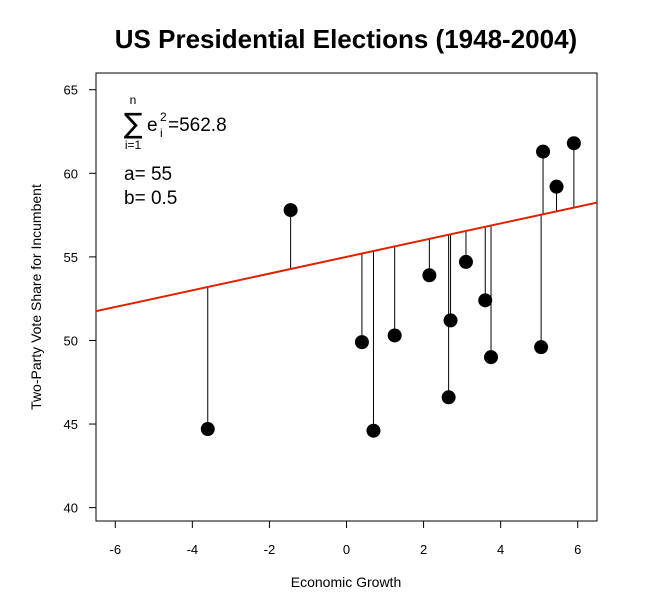 The width and height of the screenshot is (657, 600). What do you see at coordinates (346, 582) in the screenshot?
I see `x-axis-label: Economic Growth` at bounding box center [346, 582].